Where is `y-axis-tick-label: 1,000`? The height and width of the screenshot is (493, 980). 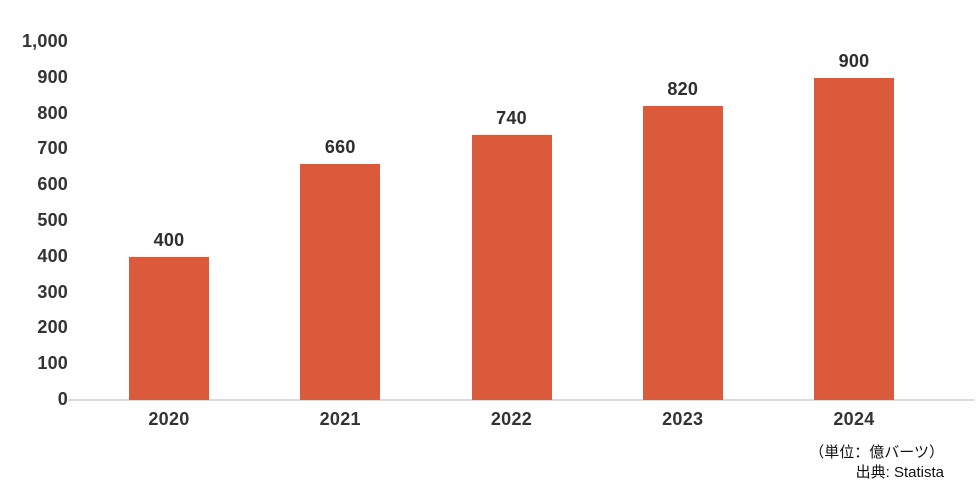
y-axis-tick-label: 1,000 is located at coordinates (44, 41).